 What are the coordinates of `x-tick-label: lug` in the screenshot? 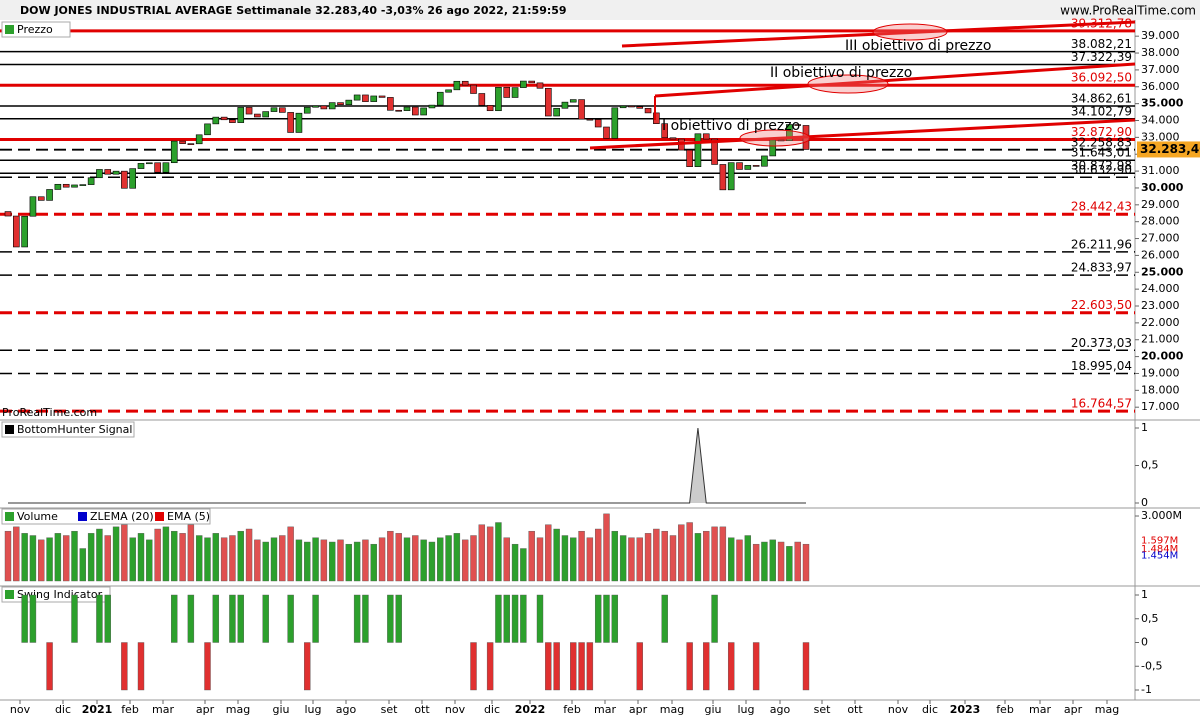 It's located at (745, 709).